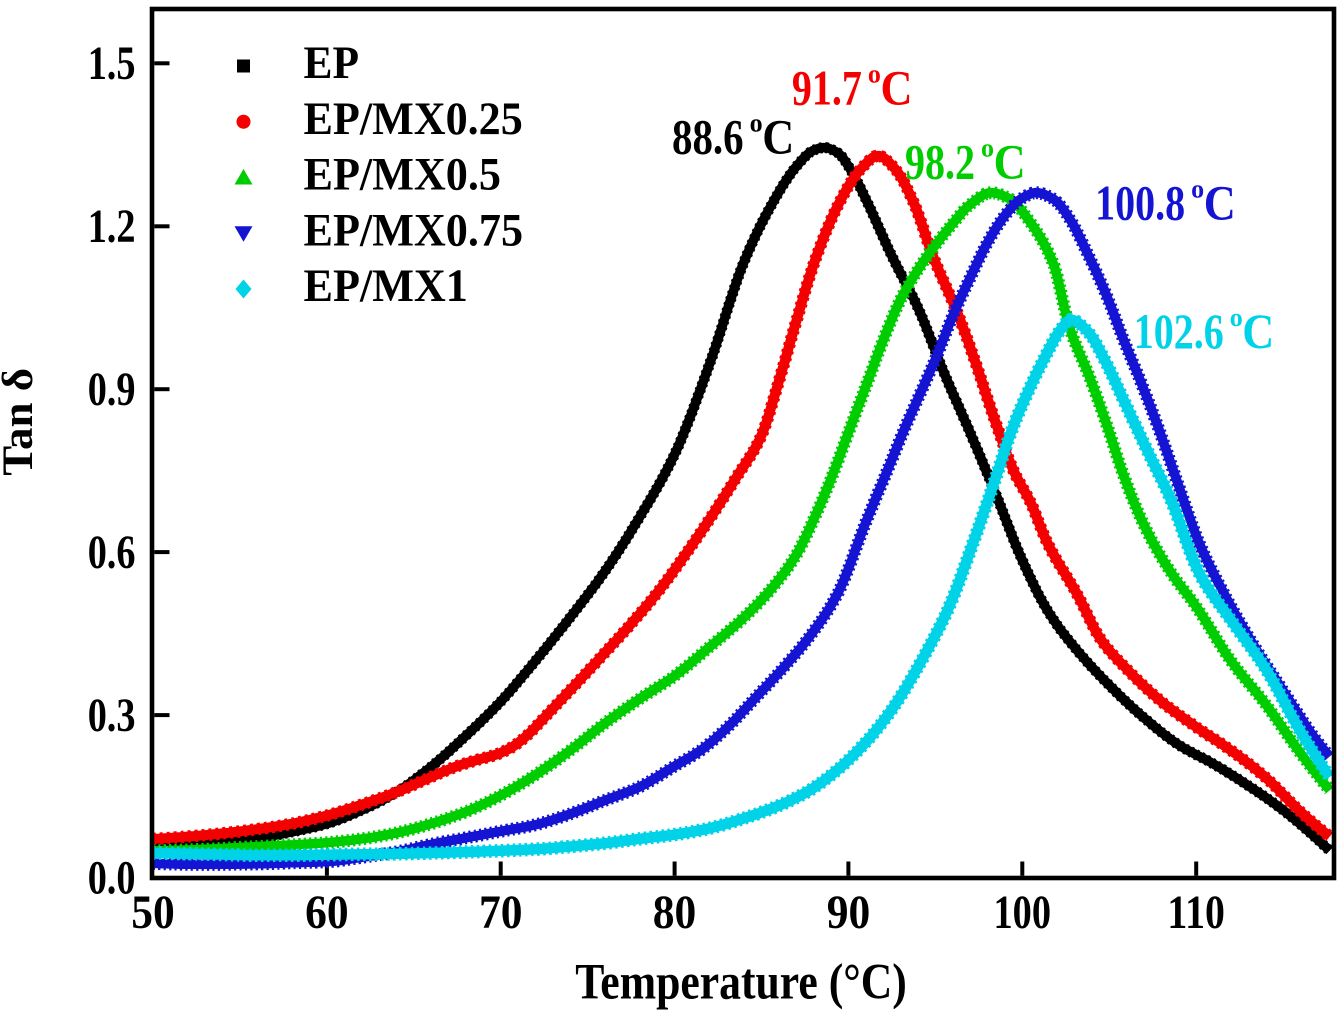 The height and width of the screenshot is (1013, 1339). I want to click on svg-text: 90, so click(849, 912).